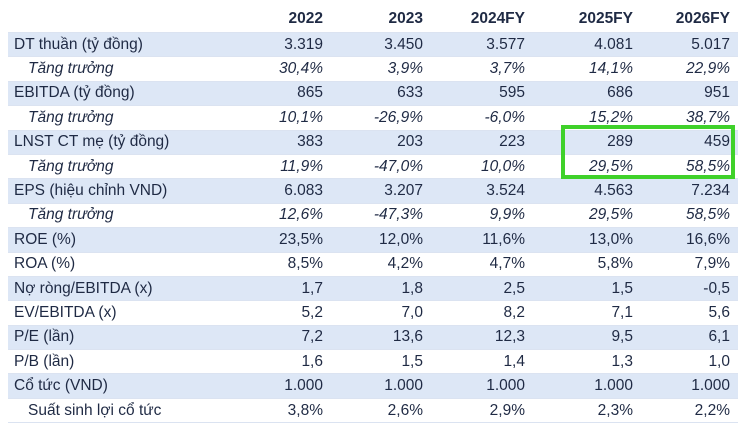 This screenshot has width=748, height=435. I want to click on table-cell: 9,5, so click(587, 337).